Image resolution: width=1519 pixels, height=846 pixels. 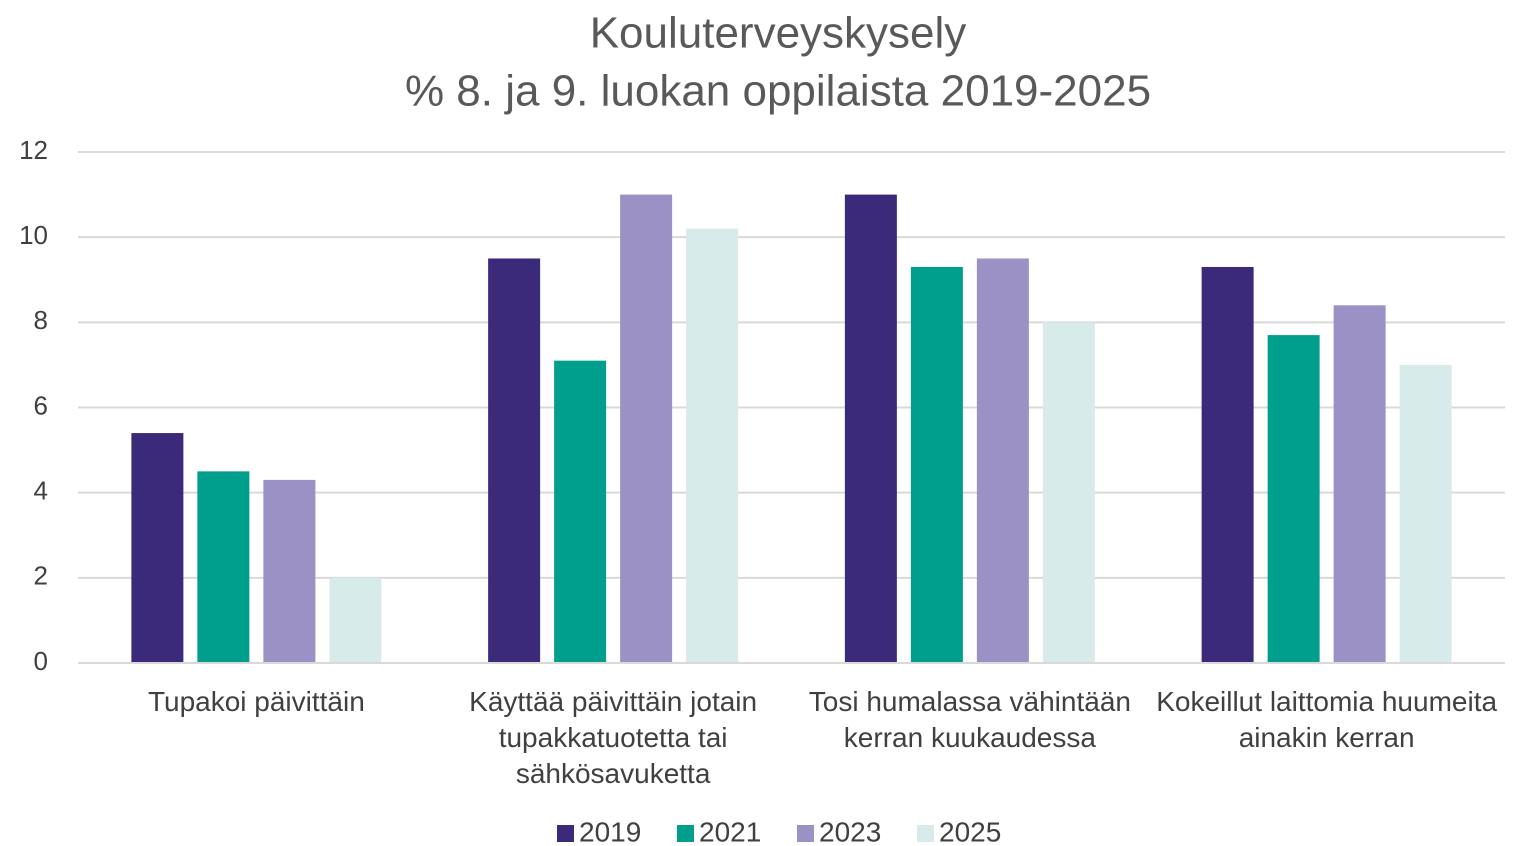 What do you see at coordinates (850, 831) in the screenshot?
I see `legend-label: 2023` at bounding box center [850, 831].